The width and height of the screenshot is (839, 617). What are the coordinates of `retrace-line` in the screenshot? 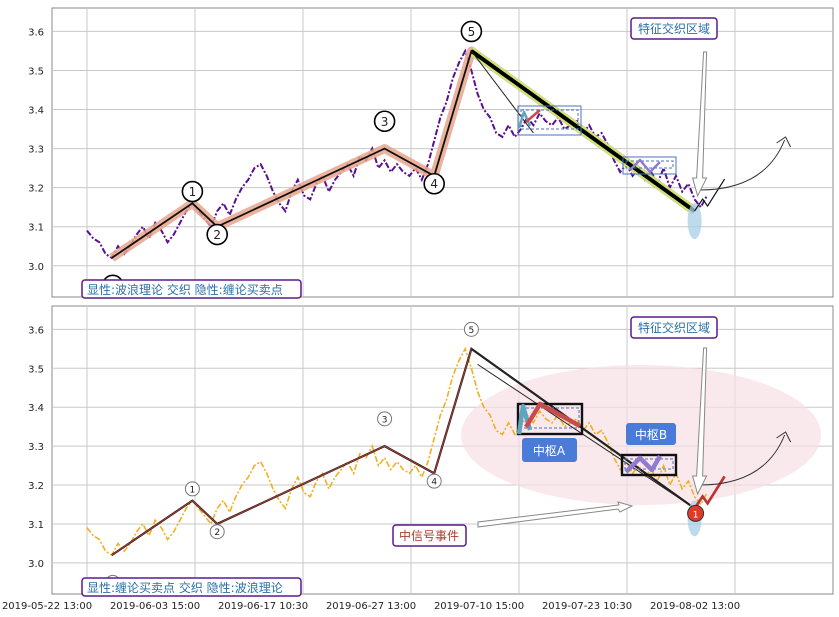 It's located at (502, 92).